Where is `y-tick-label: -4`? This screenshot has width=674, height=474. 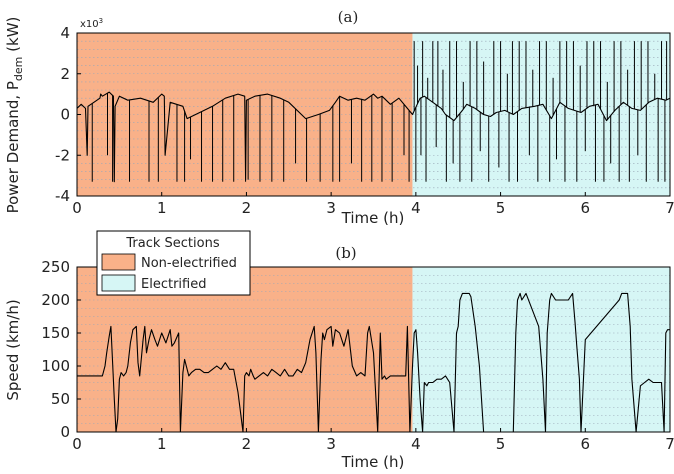 y-tick-label: -4 is located at coordinates (62, 196).